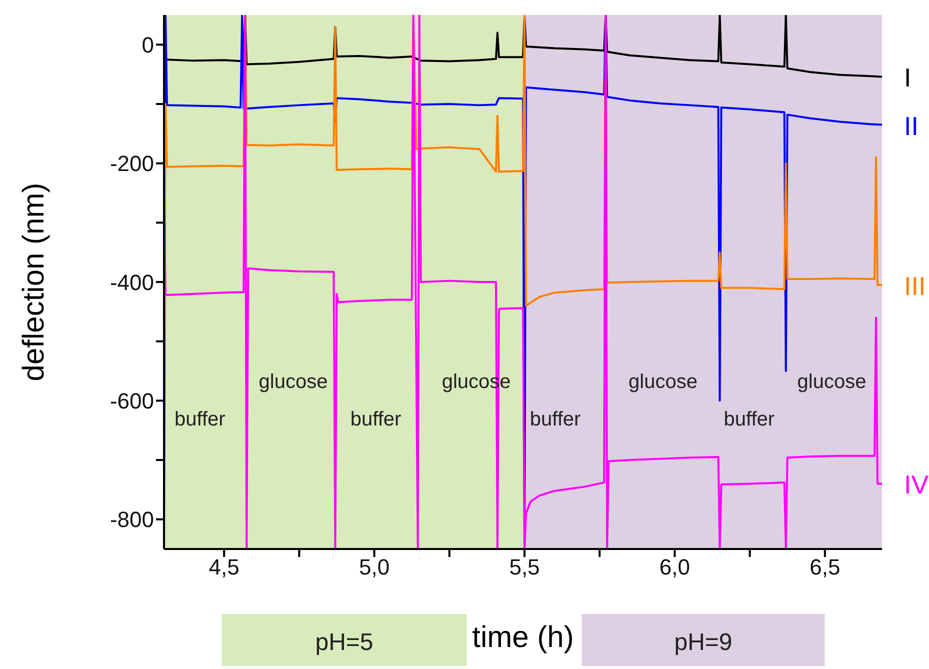 Image resolution: width=929 pixels, height=669 pixels. What do you see at coordinates (523, 637) in the screenshot?
I see `x-axis-title: time (h)` at bounding box center [523, 637].